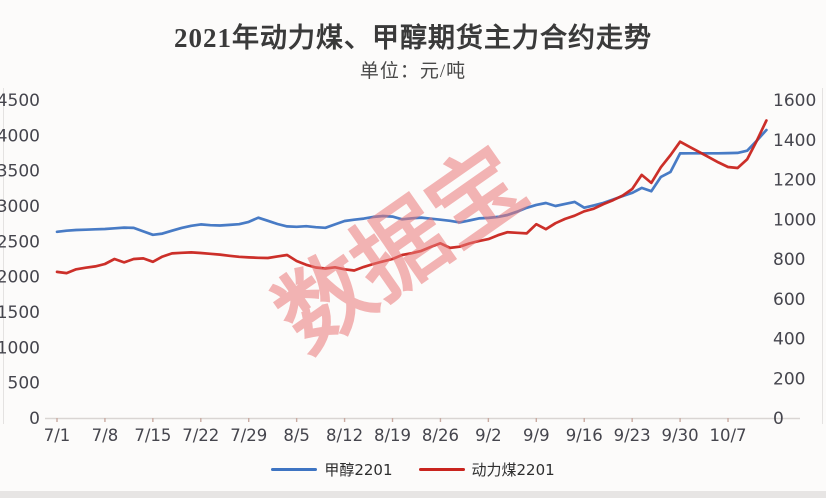 The image size is (826, 498). What do you see at coordinates (413, 38) in the screenshot?
I see `chart-title: 2021年动力煤、甲醇期货主力合约走势` at bounding box center [413, 38].